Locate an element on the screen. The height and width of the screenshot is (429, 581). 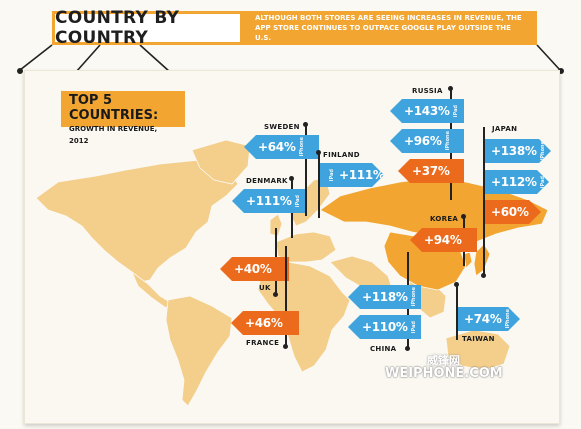
sweden-pole-top is located at coordinates (305, 124).